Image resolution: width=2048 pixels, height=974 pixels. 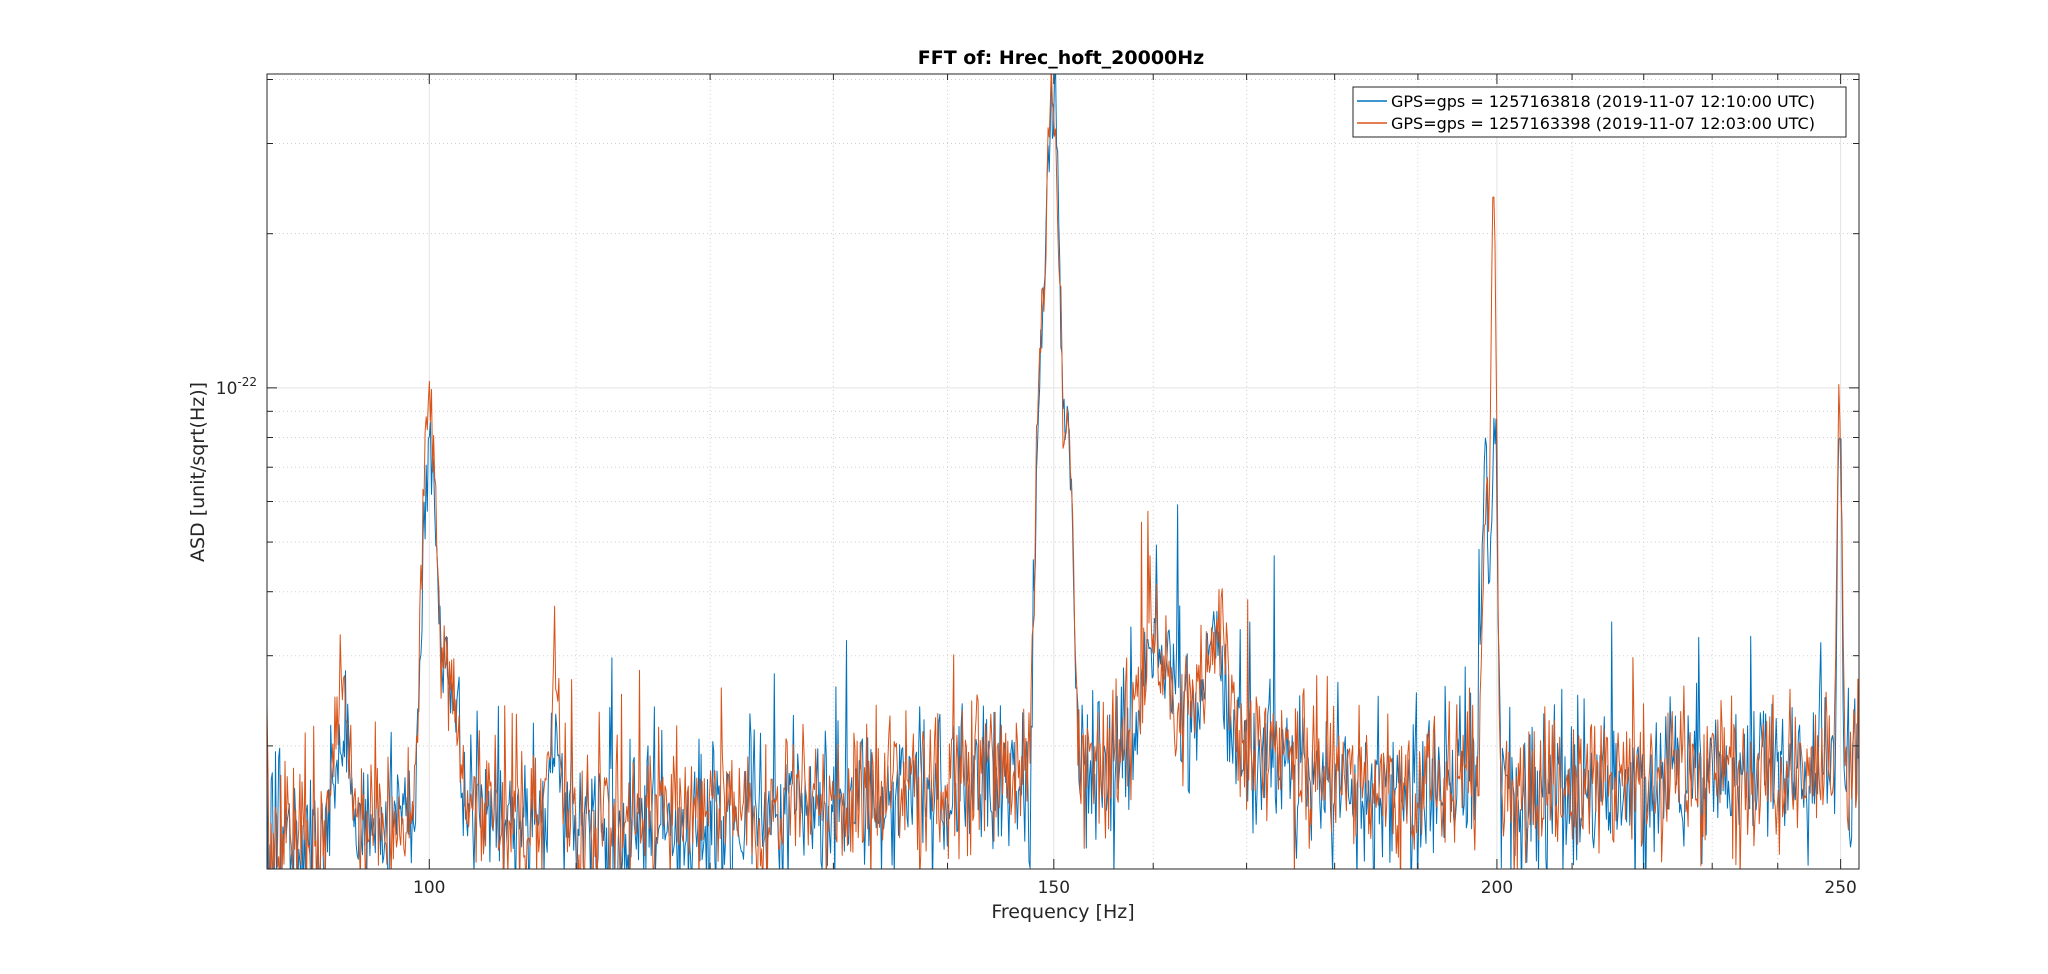 I want to click on x-tick-label: 250, so click(x=1840, y=888).